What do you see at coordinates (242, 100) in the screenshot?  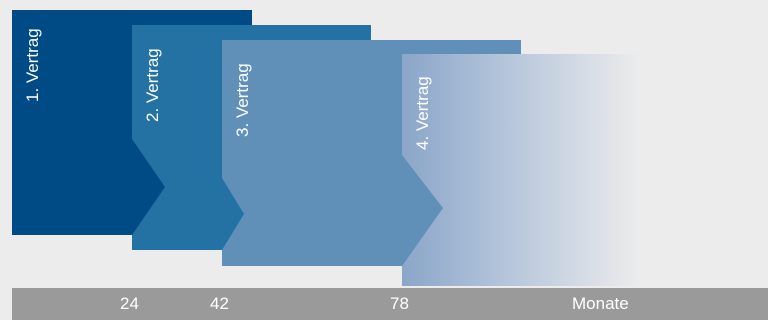 I see `contract-3-label: 3. Vertrag` at bounding box center [242, 100].